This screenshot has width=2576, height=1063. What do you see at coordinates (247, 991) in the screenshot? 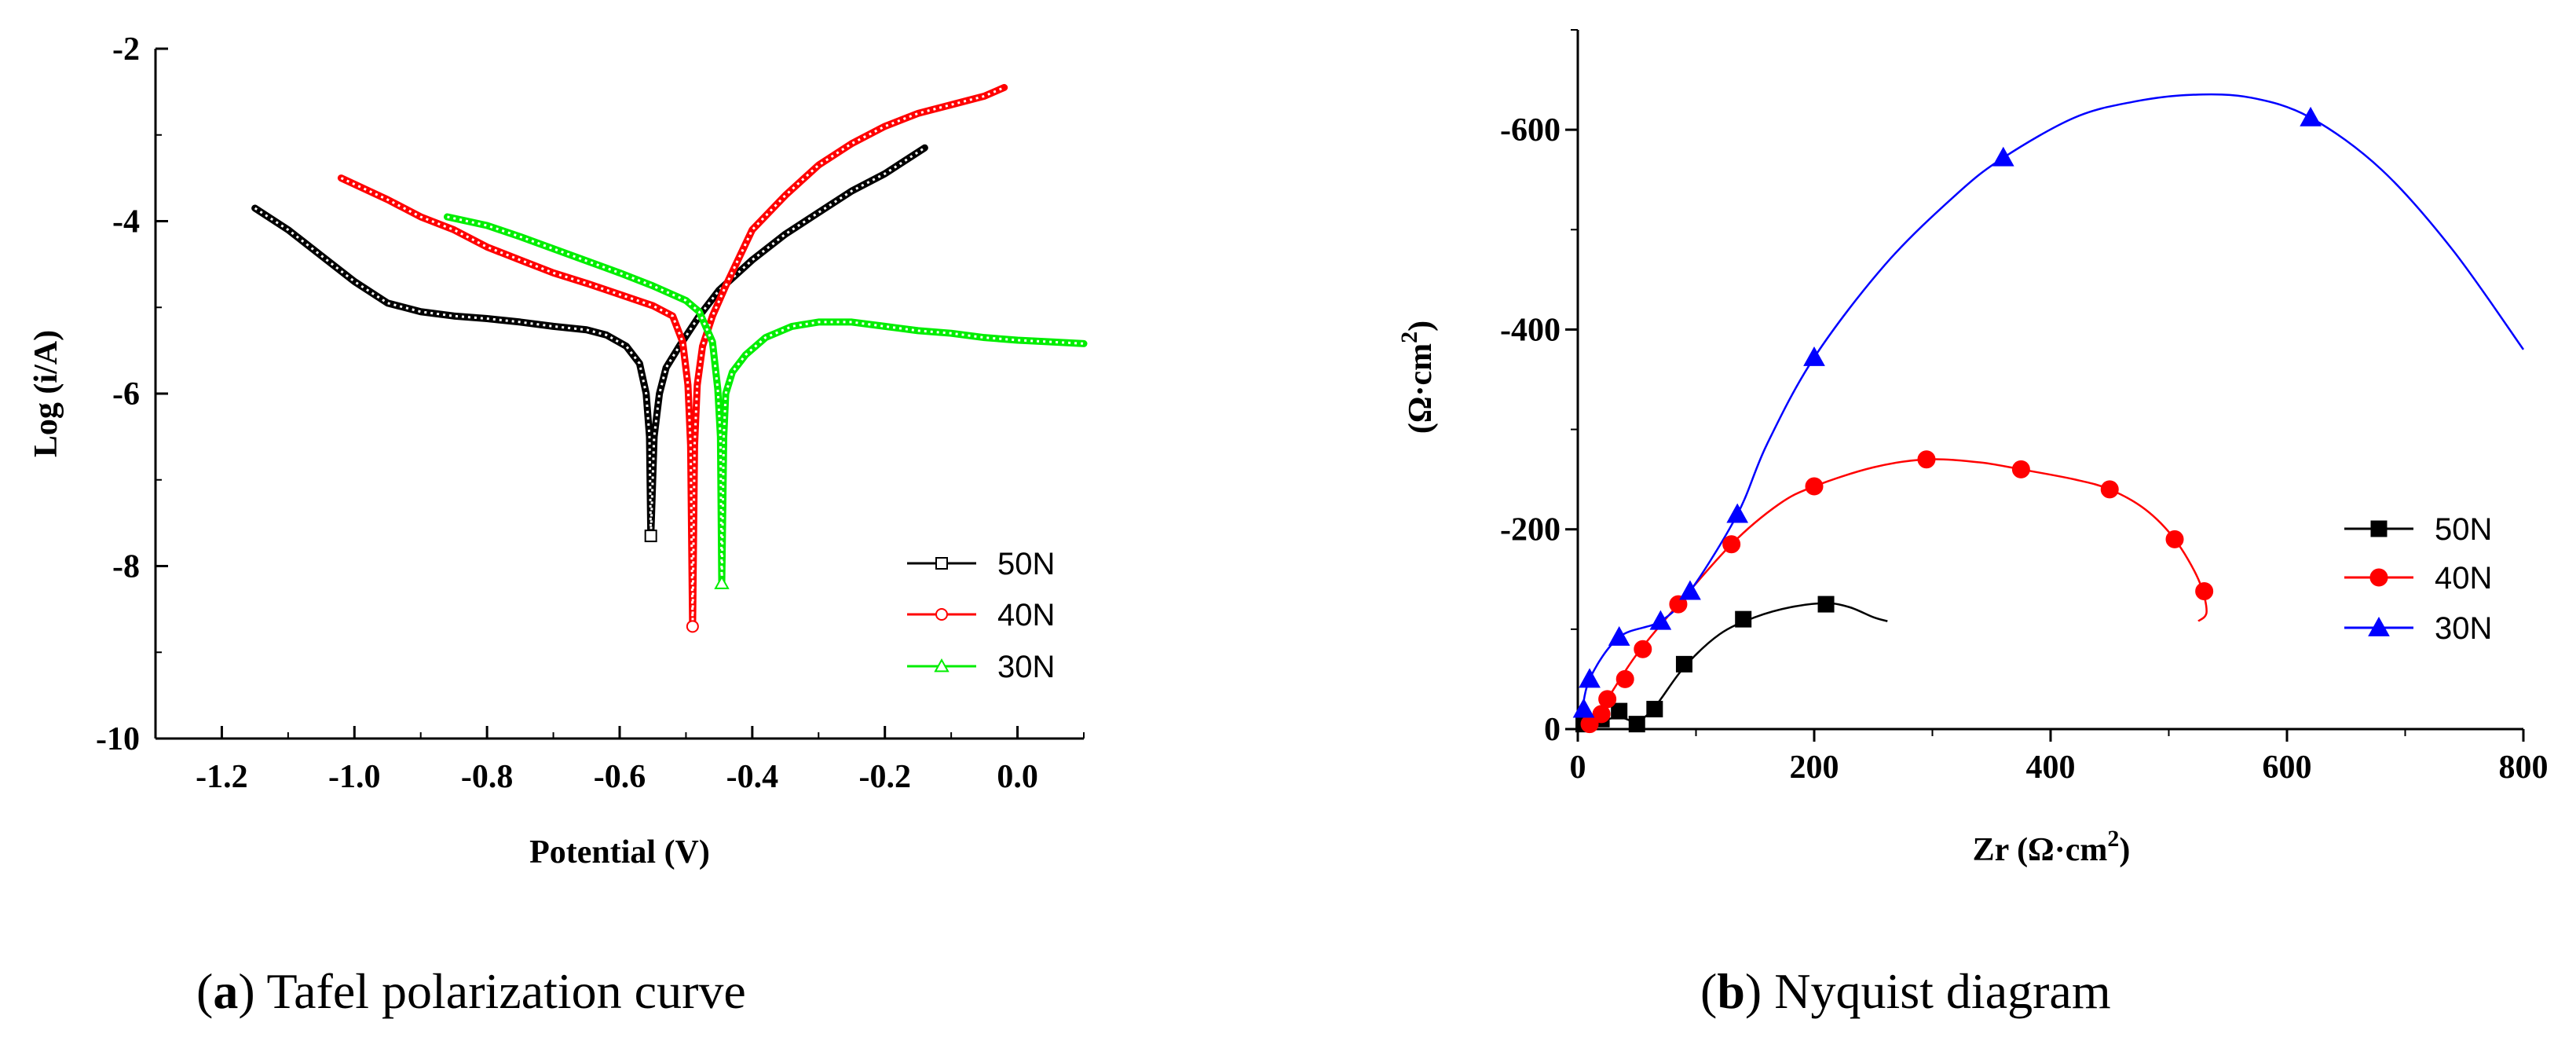
I see `caption-a-close: )` at bounding box center [247, 991].